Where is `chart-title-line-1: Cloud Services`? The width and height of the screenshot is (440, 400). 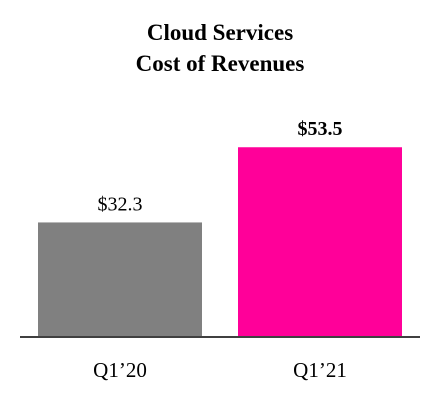 chart-title-line-1: Cloud Services is located at coordinates (220, 32).